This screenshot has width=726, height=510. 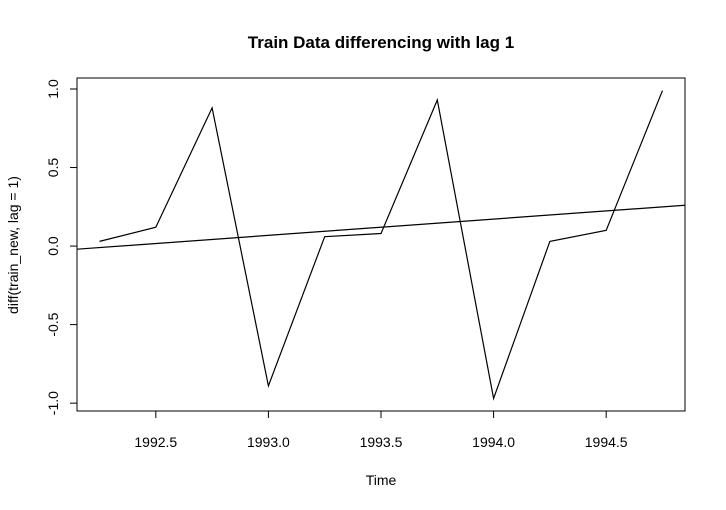 What do you see at coordinates (381, 442) in the screenshot?
I see `x-tick-label: 1993.5` at bounding box center [381, 442].